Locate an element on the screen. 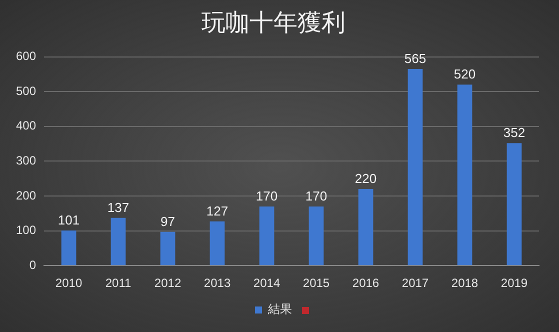 The width and height of the screenshot is (559, 332). x-tick-label: 2013 is located at coordinates (217, 283).